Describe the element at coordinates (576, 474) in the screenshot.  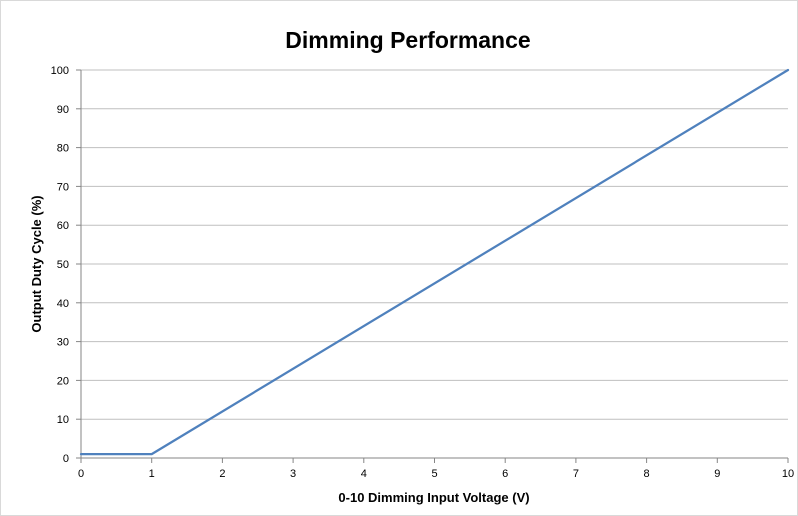
I see `x-tick-label: 7` at that location.